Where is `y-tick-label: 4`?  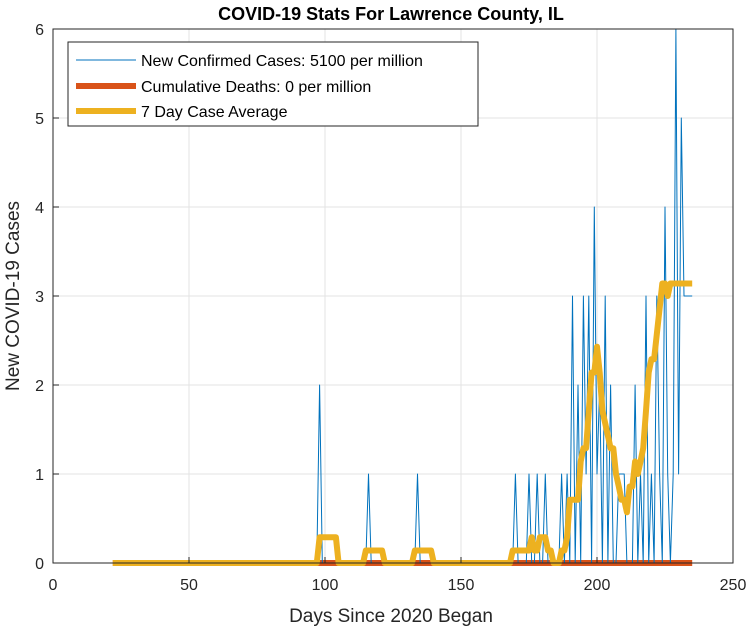
y-tick-label: 4 is located at coordinates (39, 208).